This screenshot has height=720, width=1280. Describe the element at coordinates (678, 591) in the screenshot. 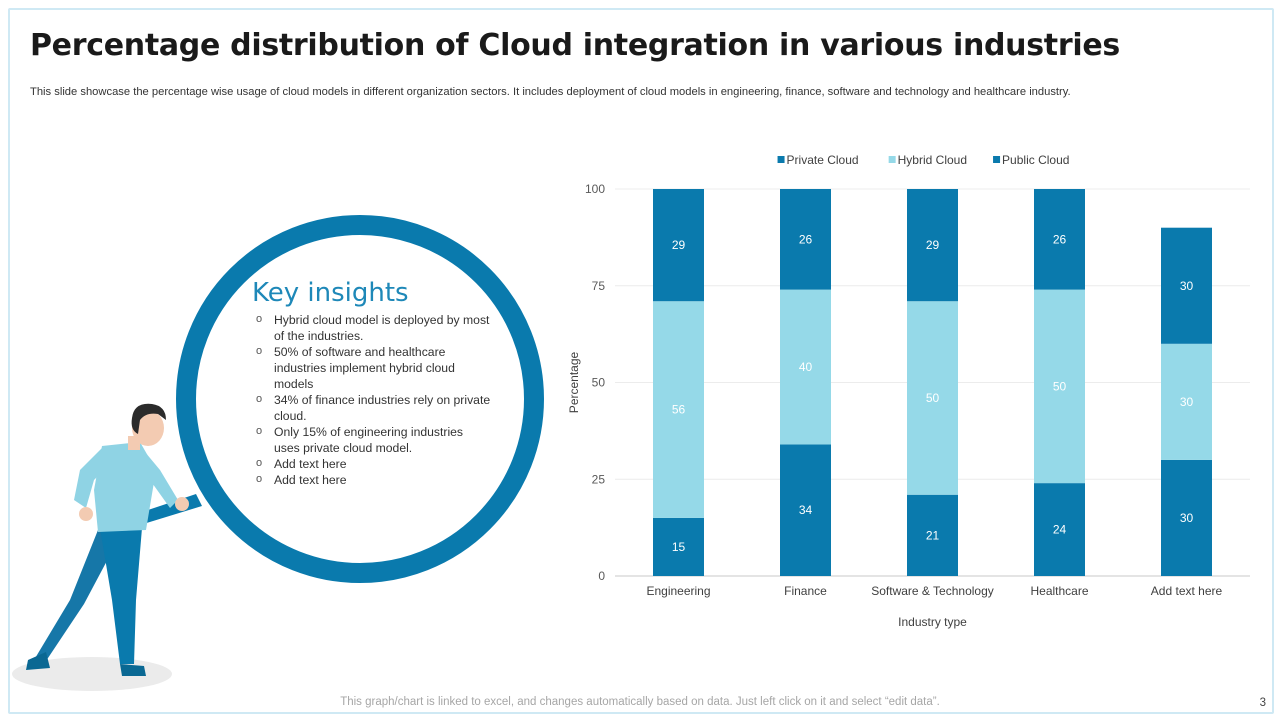

I see `x-tick-label: Engineering` at that location.